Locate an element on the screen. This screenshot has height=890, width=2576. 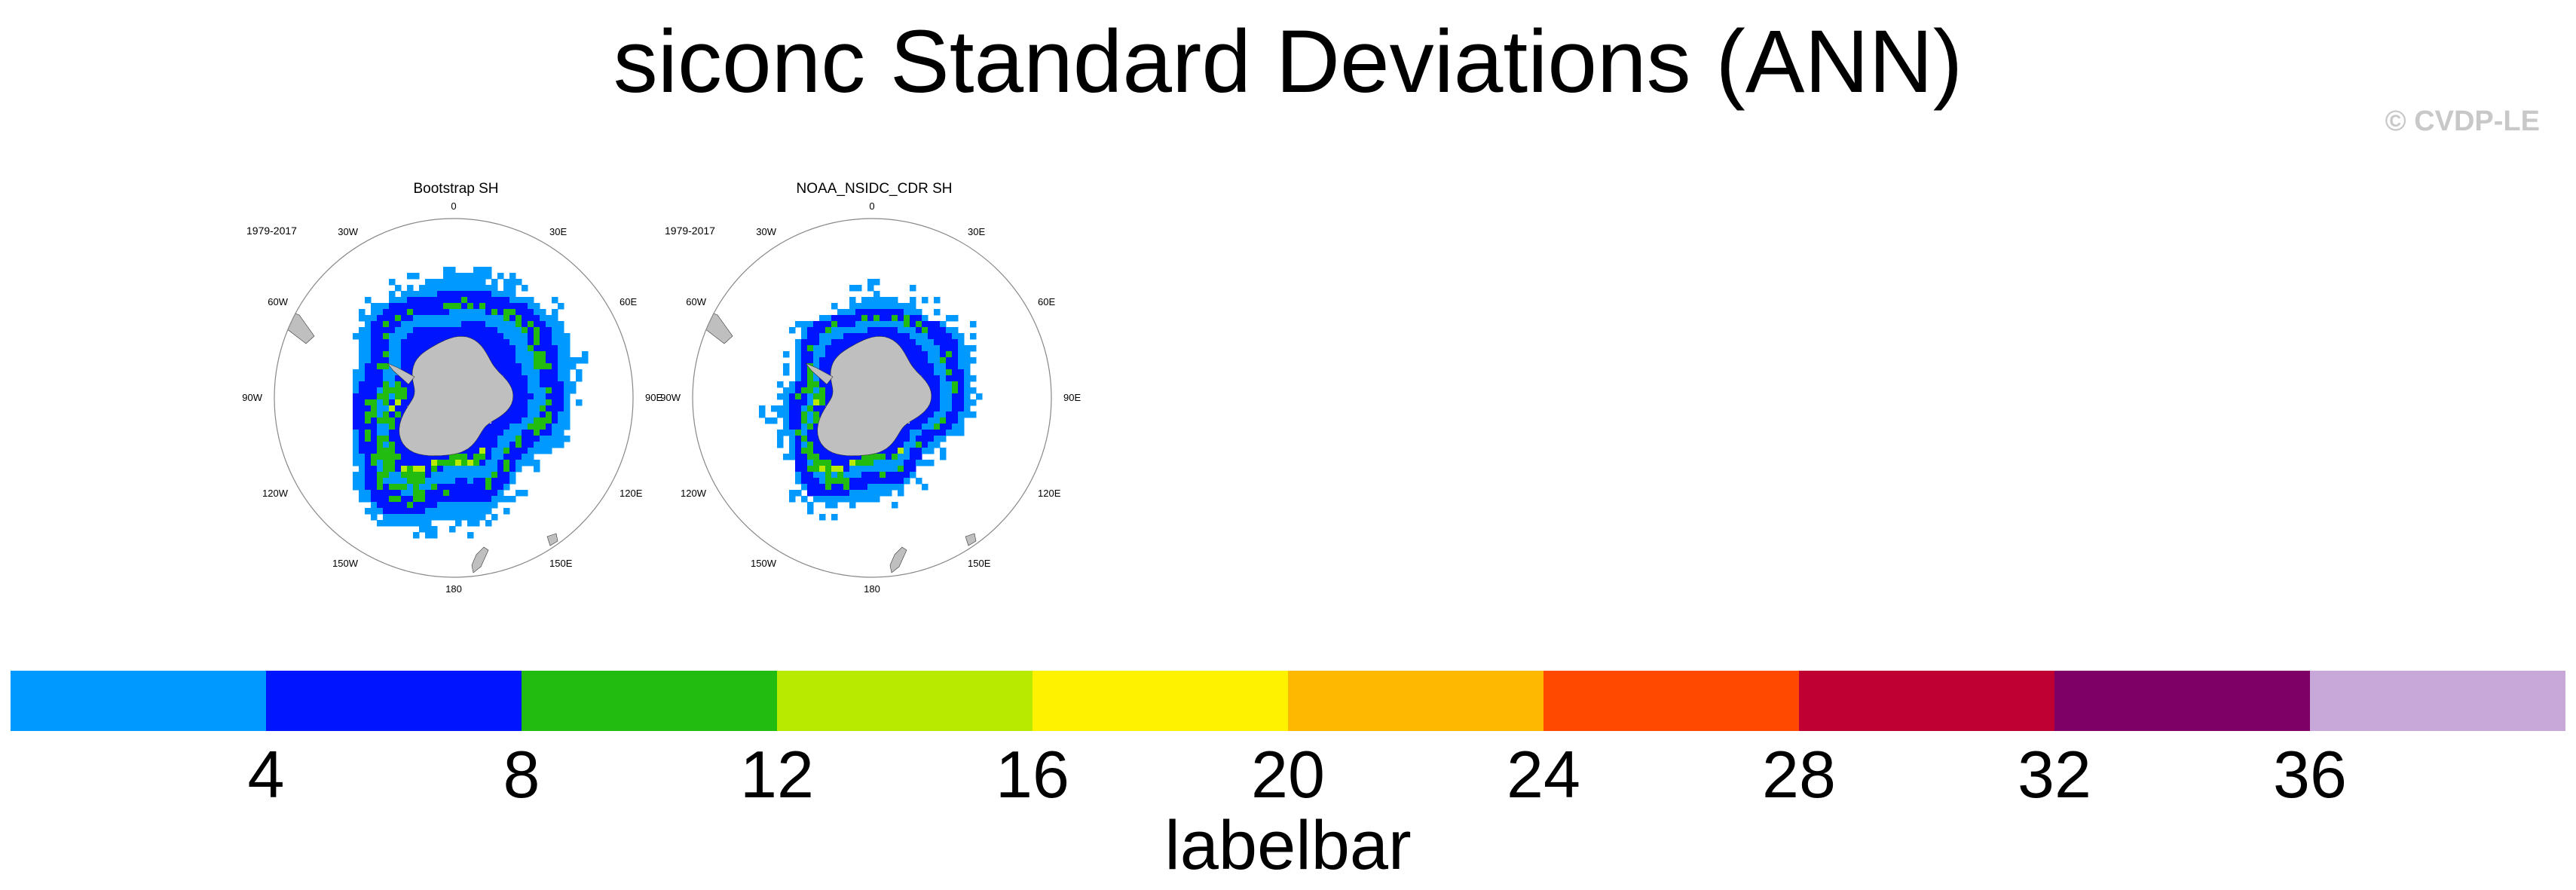
longitude-label: 150E is located at coordinates (561, 563).